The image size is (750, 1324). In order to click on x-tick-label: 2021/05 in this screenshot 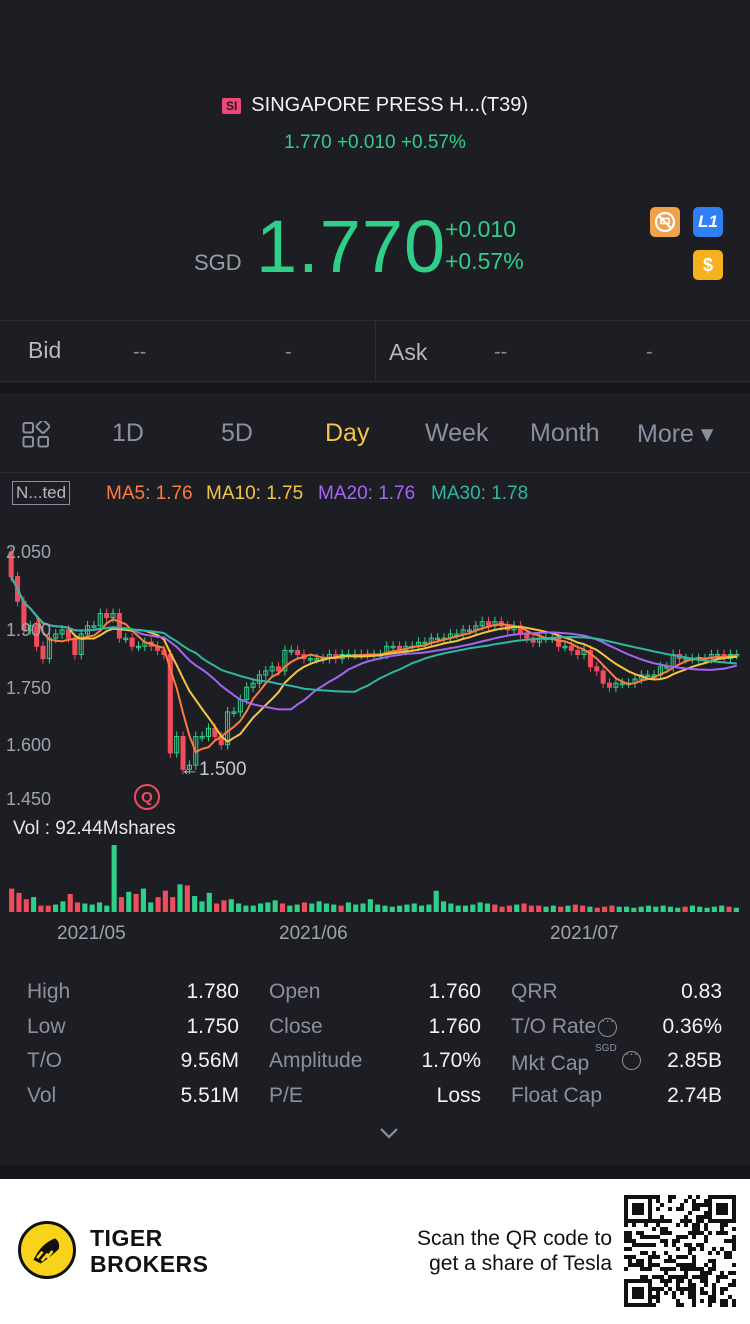, I will do `click(91, 933)`.